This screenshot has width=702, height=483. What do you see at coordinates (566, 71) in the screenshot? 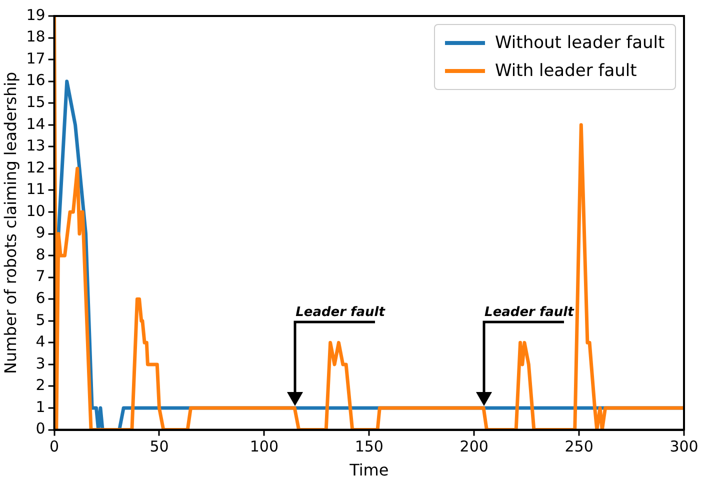
I see `legend-label: With leader fault` at bounding box center [566, 71].